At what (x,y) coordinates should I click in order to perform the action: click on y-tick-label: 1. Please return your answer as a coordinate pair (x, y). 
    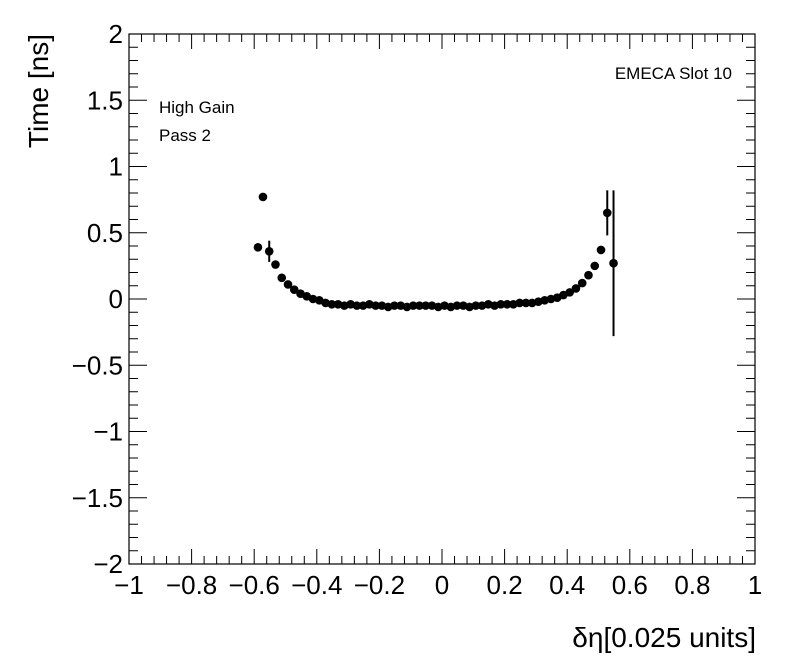
    Looking at the image, I should click on (116, 167).